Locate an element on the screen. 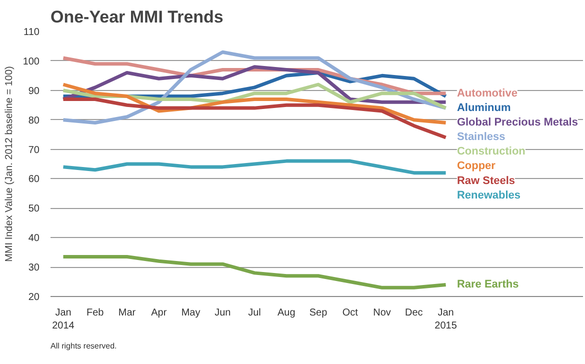  series-label: Aluminum is located at coordinates (483, 108).